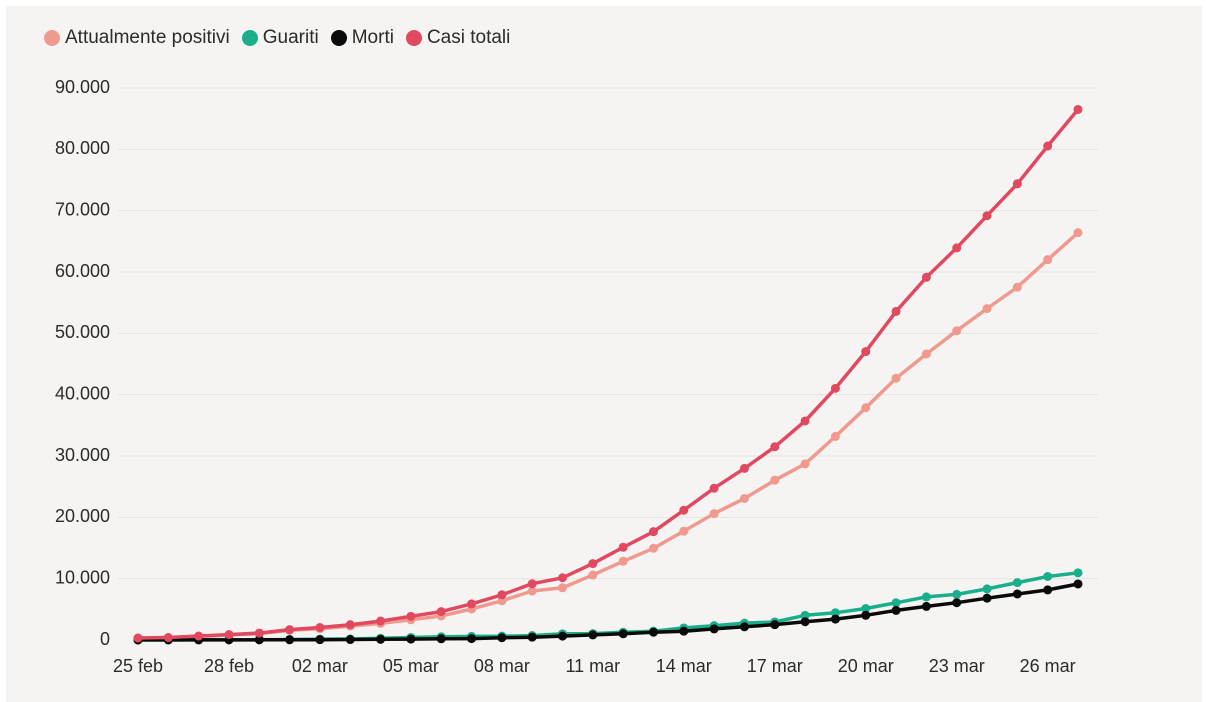 Image resolution: width=1206 pixels, height=702 pixels. I want to click on x-tick-label: 28 feb, so click(229, 666).